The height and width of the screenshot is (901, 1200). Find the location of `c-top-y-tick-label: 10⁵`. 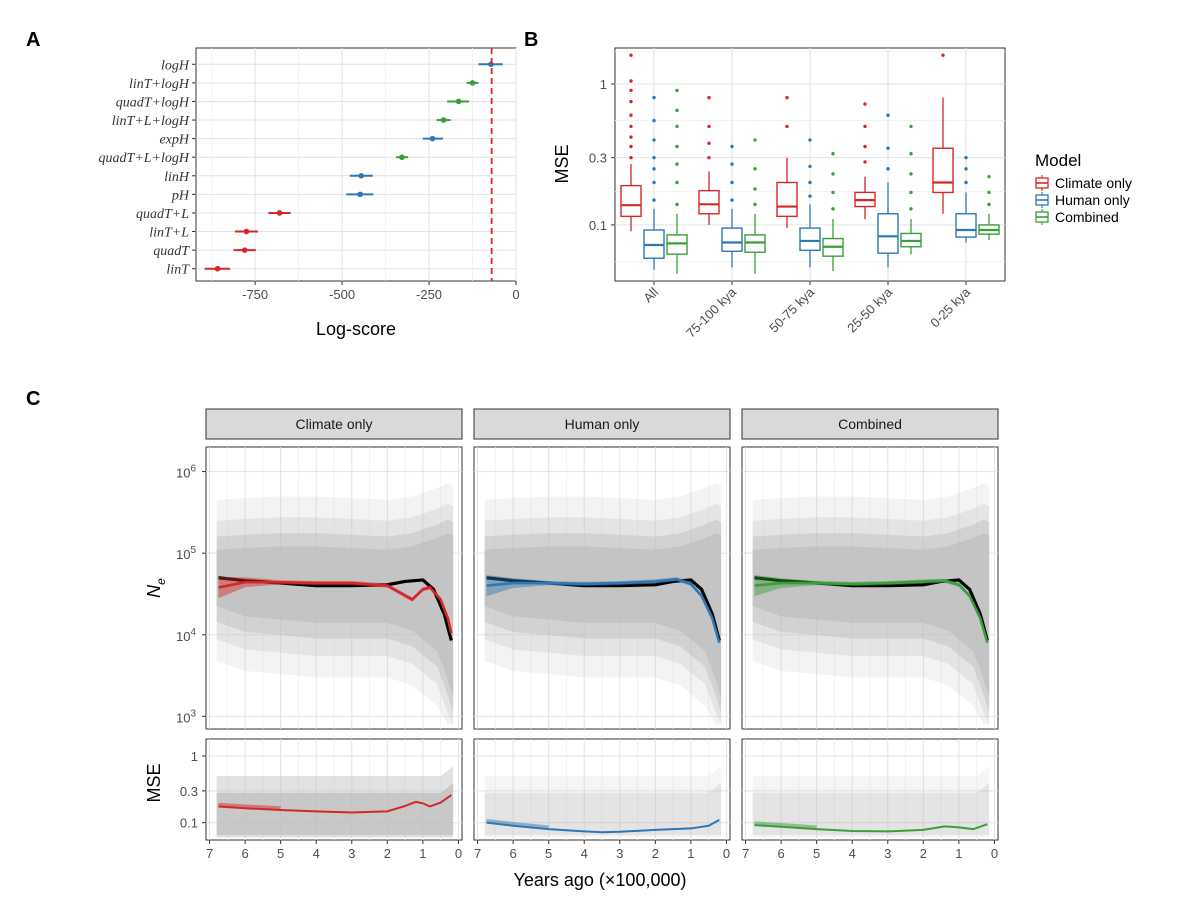

c-top-y-tick-label: 10⁵ is located at coordinates (186, 553).